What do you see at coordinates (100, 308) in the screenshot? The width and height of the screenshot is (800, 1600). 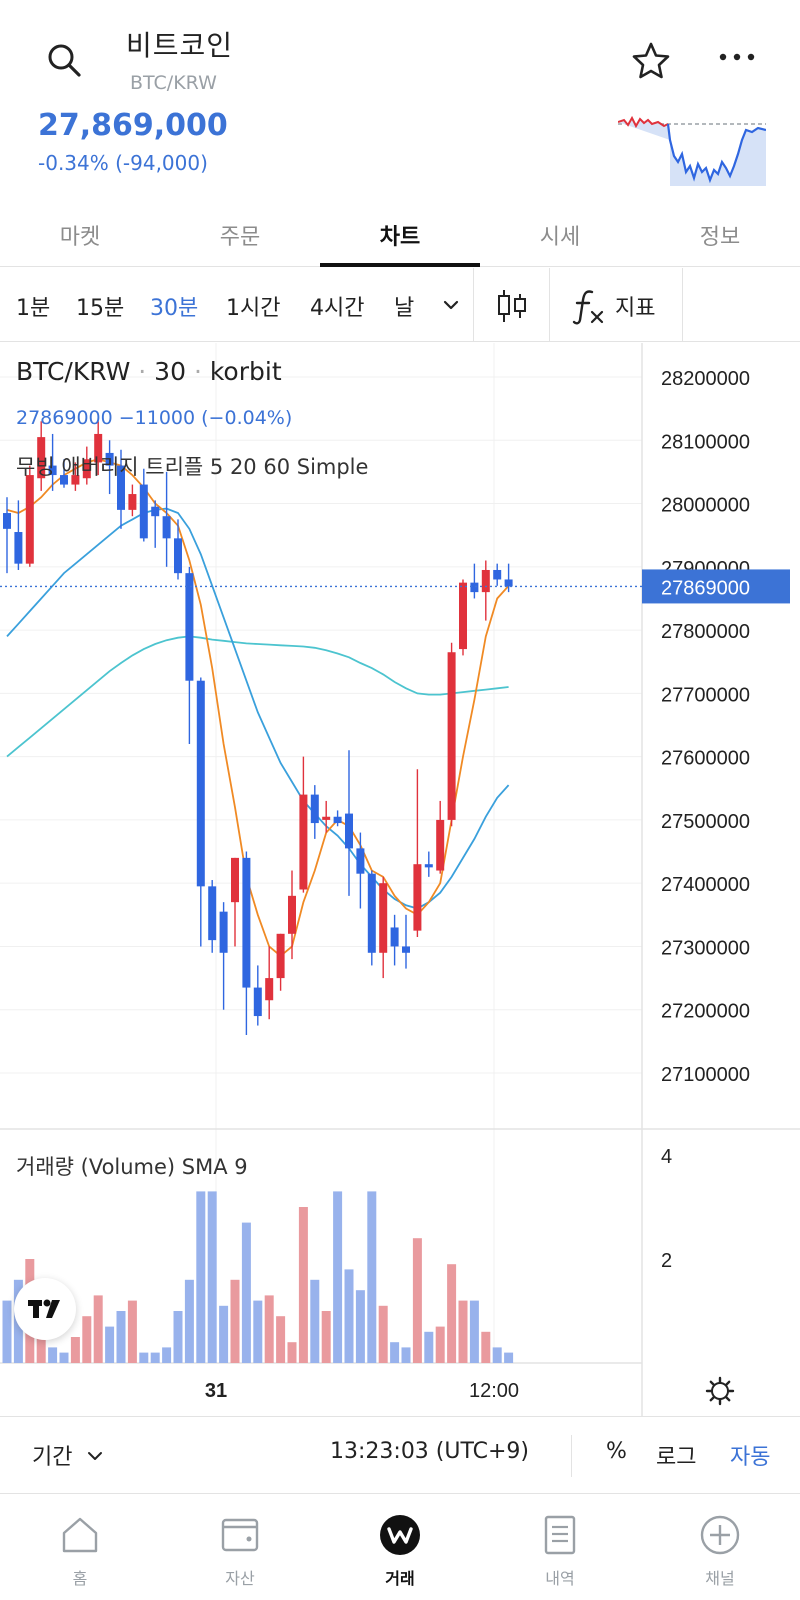 I see `interval-15m: 15분` at bounding box center [100, 308].